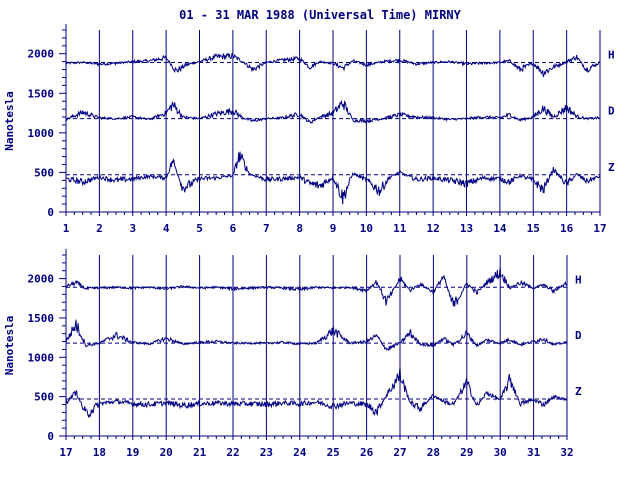 This screenshot has width=640, height=480. Describe the element at coordinates (567, 228) in the screenshot. I see `x-tick-label: 16` at that location.